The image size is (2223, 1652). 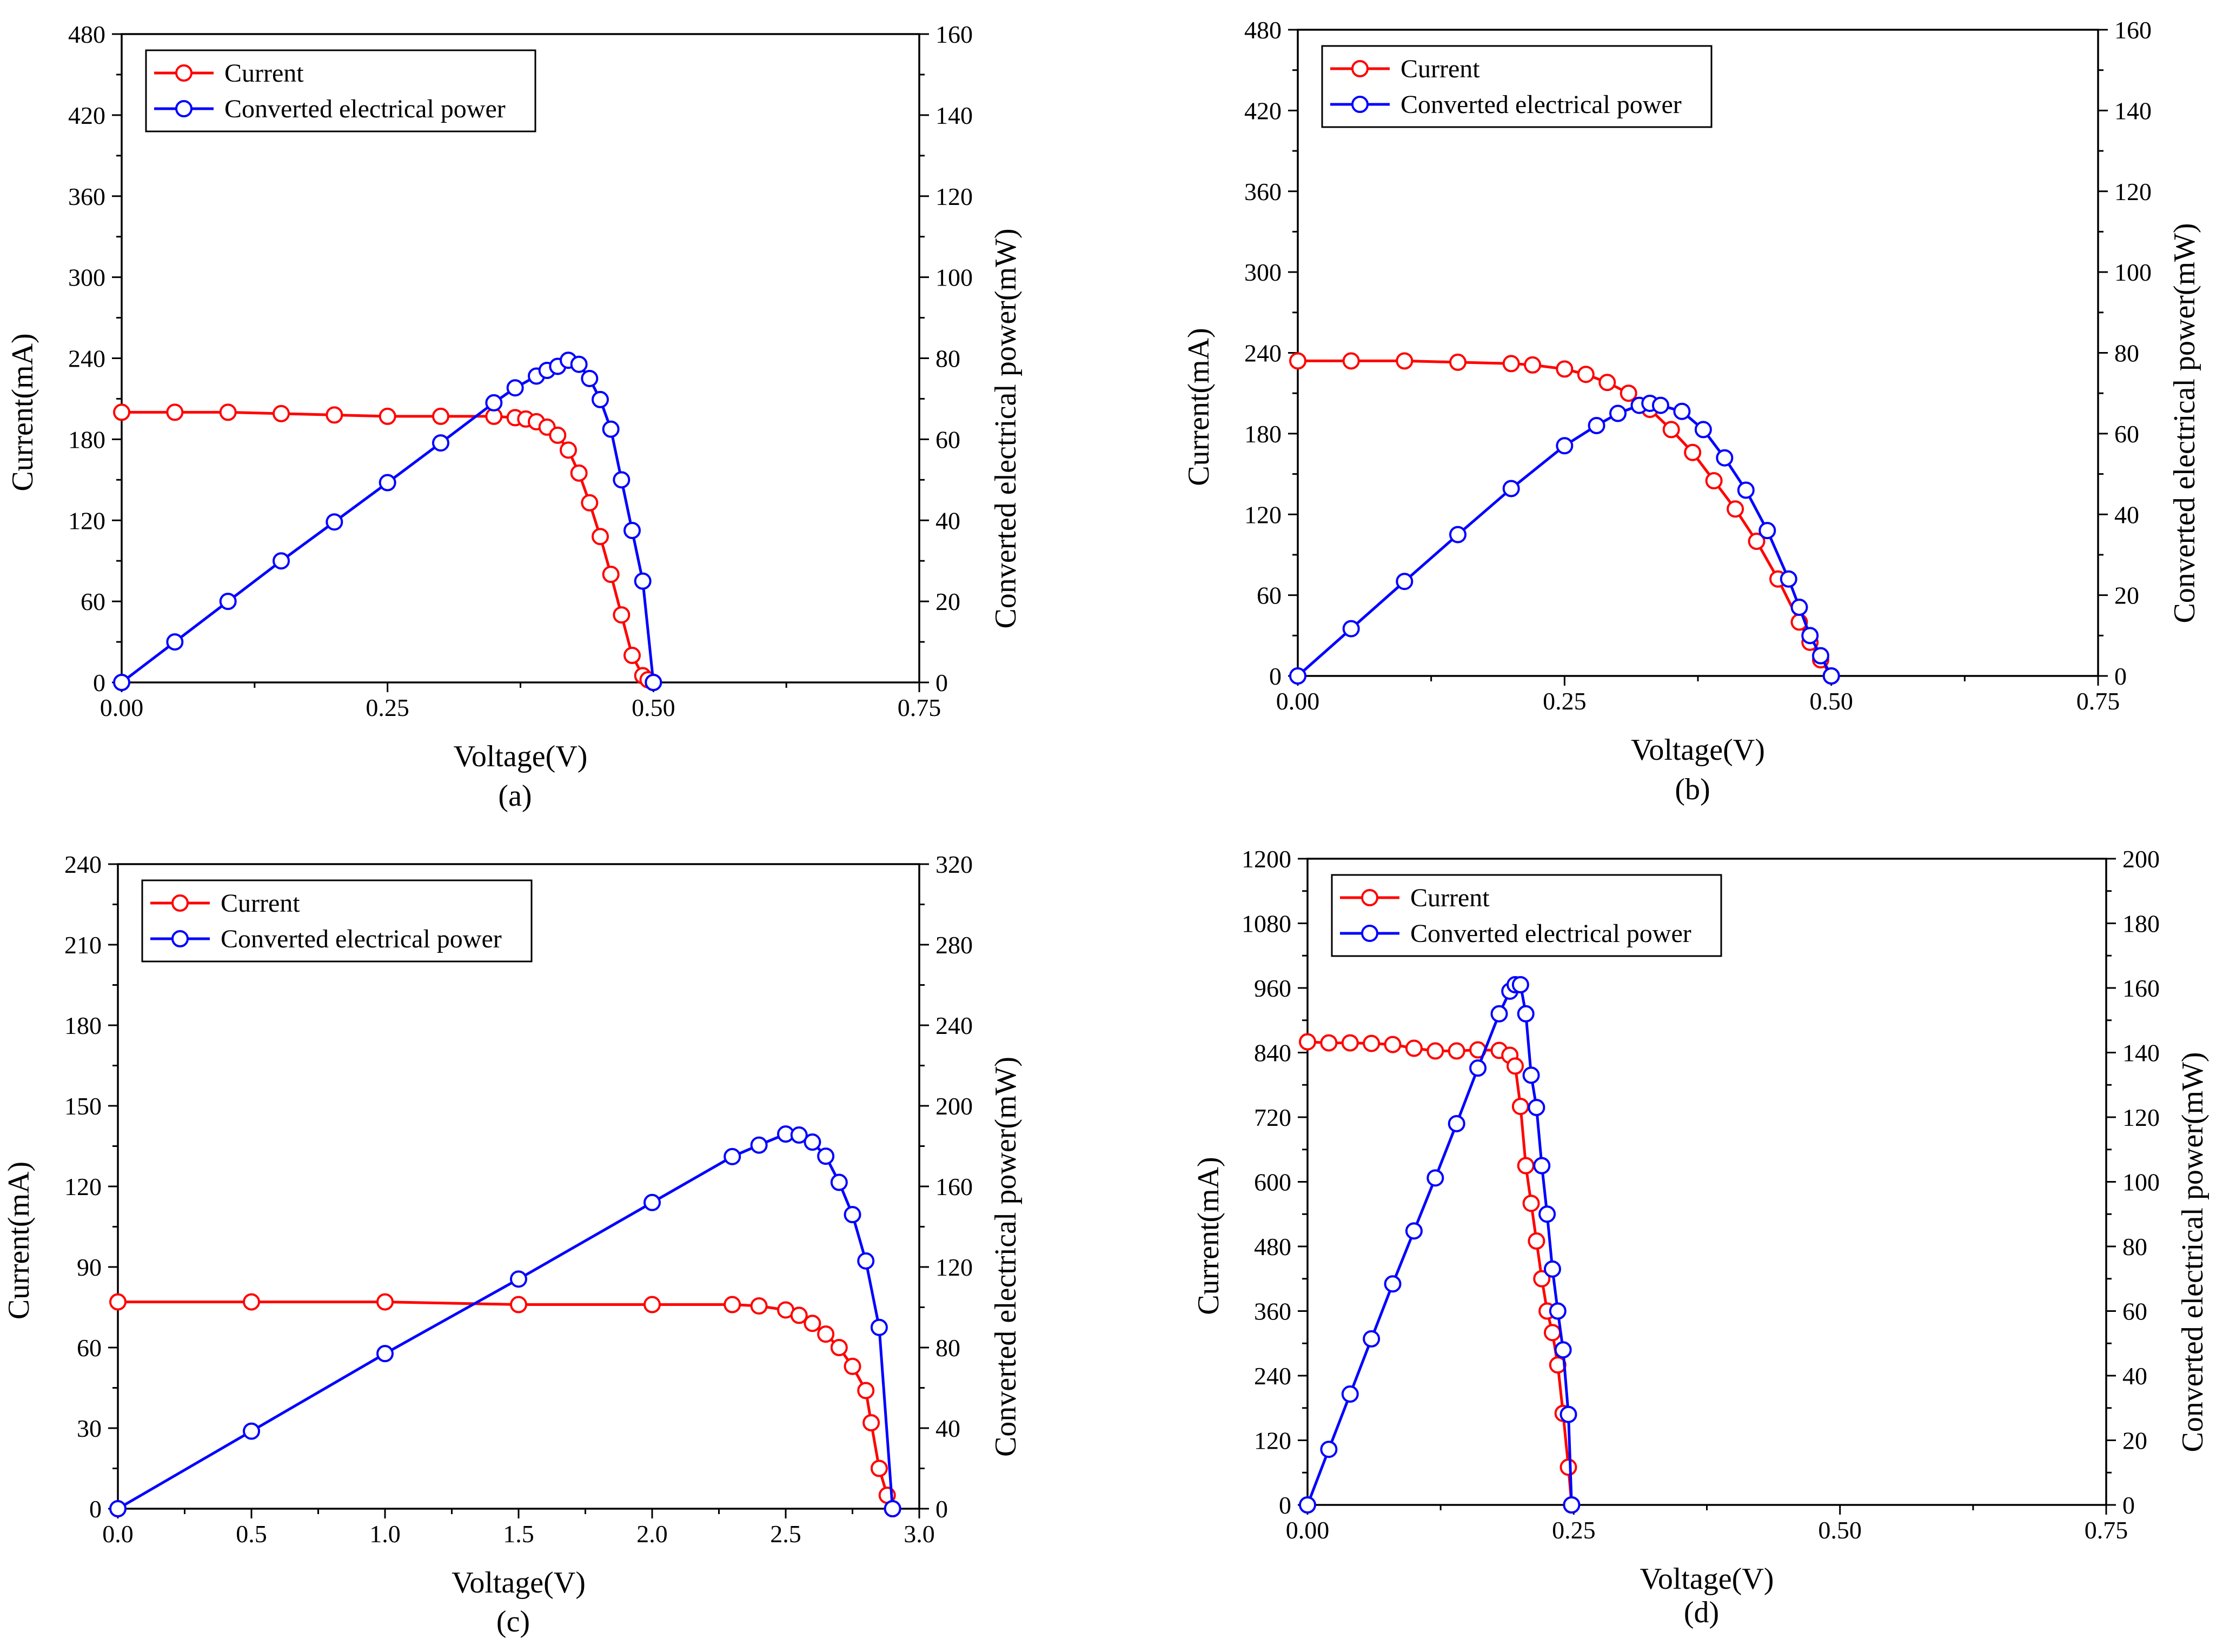 I want to click on y-right-tick-label: 60, so click(x=2134, y=1311).